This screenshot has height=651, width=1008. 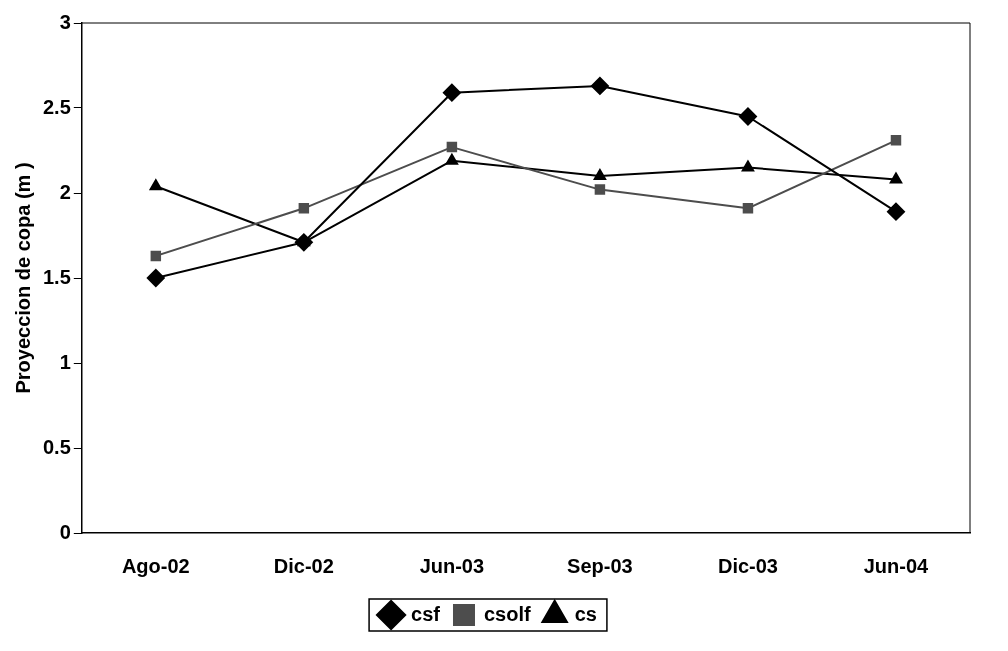 What do you see at coordinates (56, 106) in the screenshot?
I see `y-tick-label: 2.5` at bounding box center [56, 106].